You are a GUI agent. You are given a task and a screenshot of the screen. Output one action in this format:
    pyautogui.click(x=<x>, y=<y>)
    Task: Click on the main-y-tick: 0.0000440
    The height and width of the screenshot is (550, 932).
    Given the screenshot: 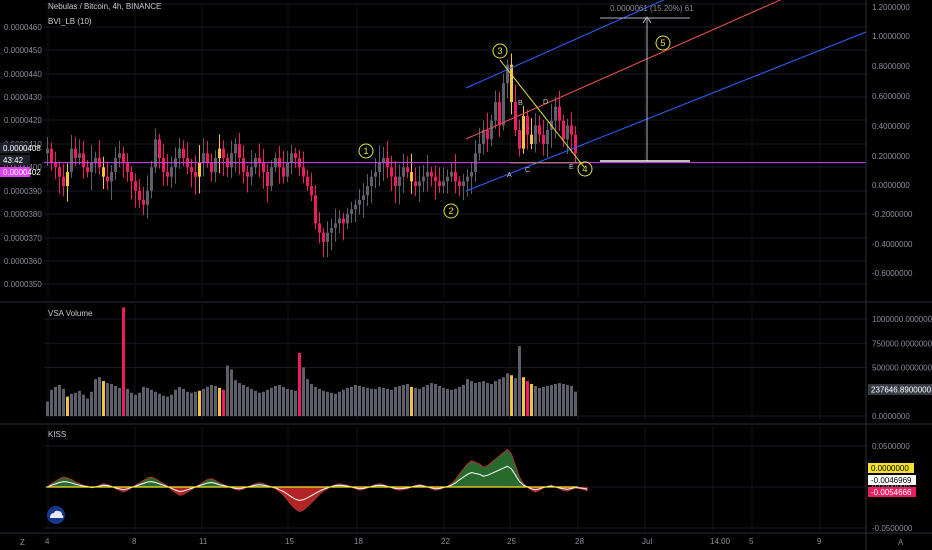 What is the action you would take?
    pyautogui.click(x=23, y=74)
    